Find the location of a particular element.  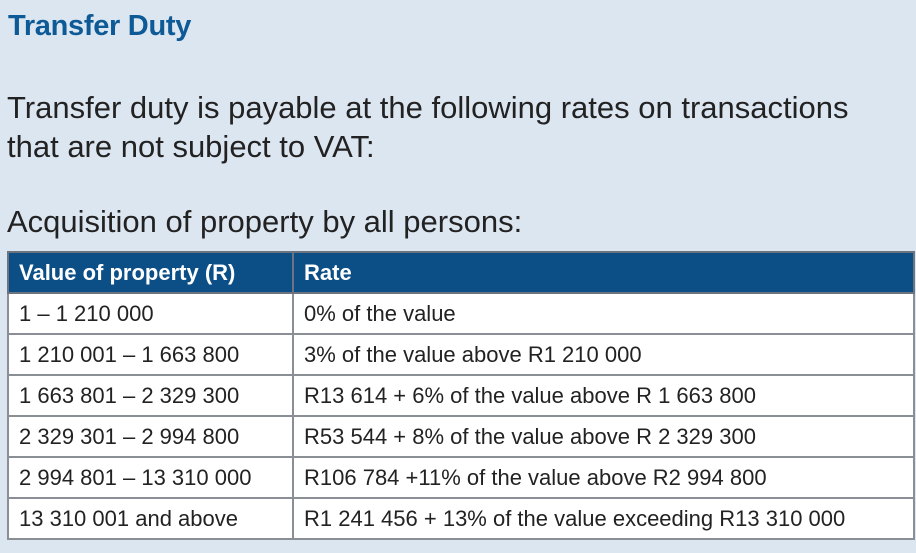

rate-cell: 0% of the value is located at coordinates (603, 313).